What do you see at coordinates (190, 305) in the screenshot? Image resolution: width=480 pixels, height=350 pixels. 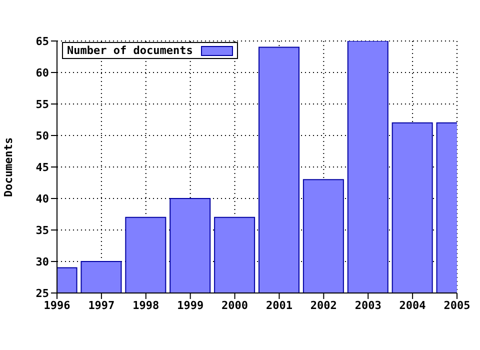 I see `x-tick-label: 1999` at bounding box center [190, 305].